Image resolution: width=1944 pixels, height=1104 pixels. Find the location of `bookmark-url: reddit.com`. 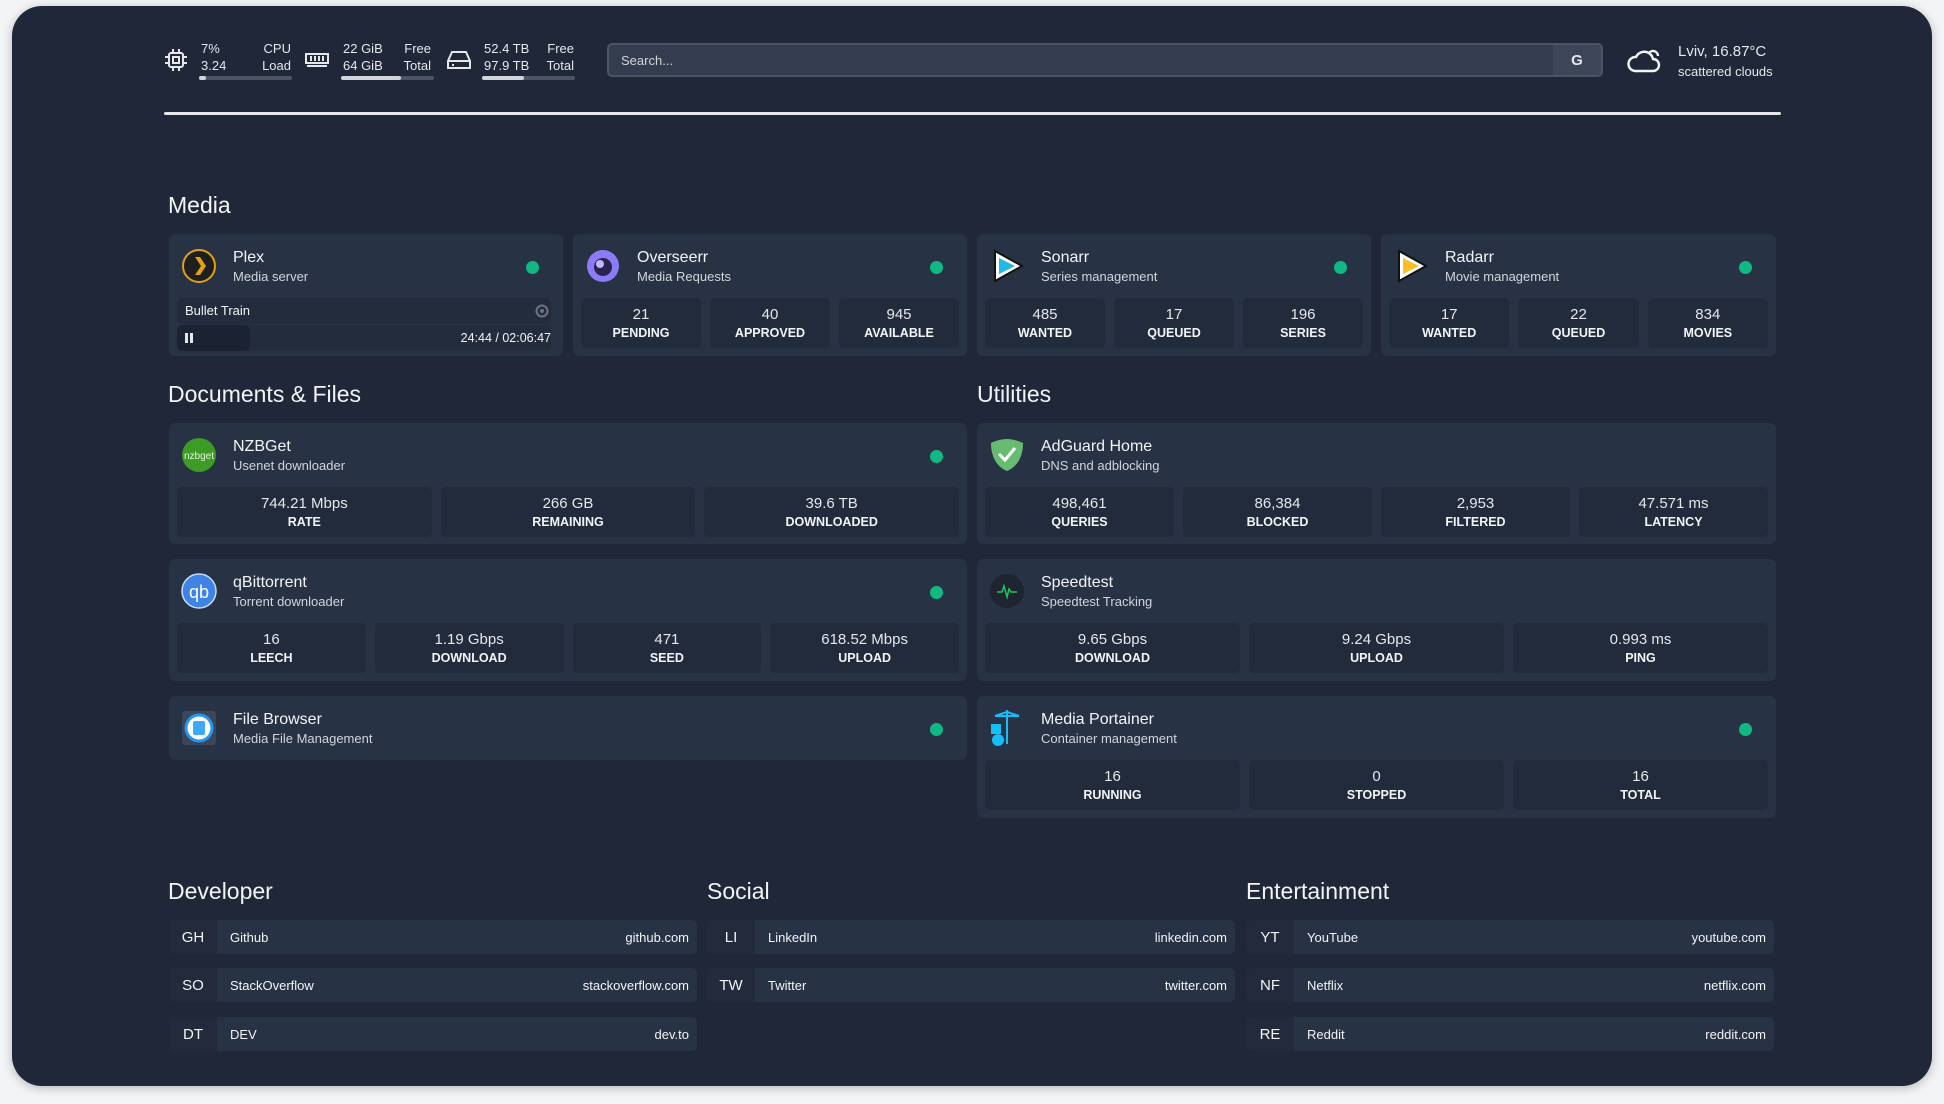

bookmark-url: reddit.com is located at coordinates (1735, 1034).